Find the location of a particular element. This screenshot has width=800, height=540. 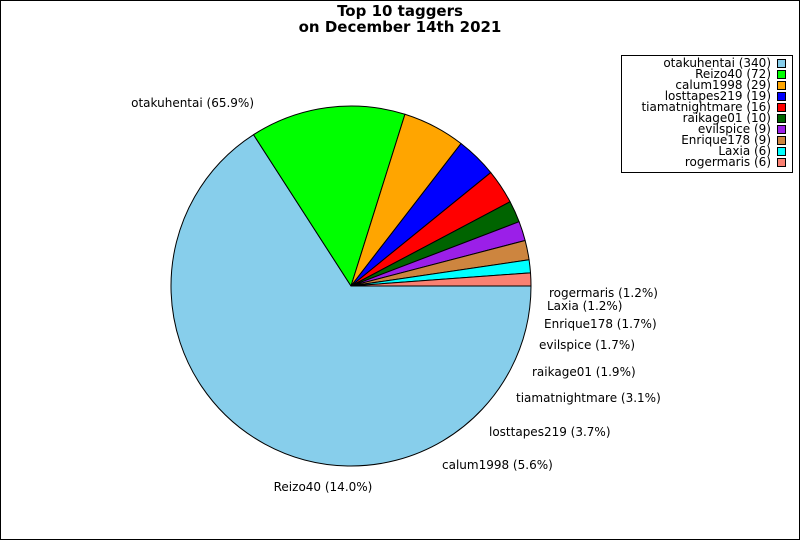

legend-label: otakuhentai (340) is located at coordinates (717, 63).